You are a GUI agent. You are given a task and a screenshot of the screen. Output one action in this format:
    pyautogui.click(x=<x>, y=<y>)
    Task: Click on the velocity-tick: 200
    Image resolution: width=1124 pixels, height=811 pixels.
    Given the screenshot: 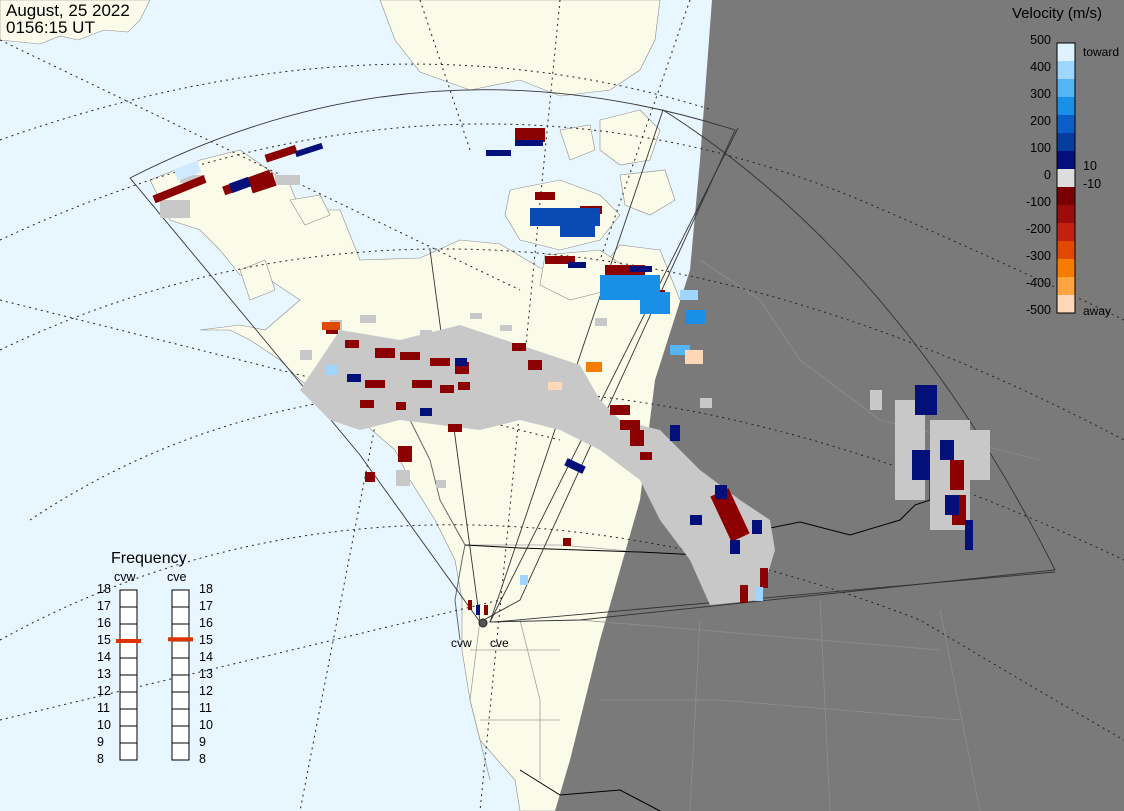 What is the action you would take?
    pyautogui.click(x=1040, y=121)
    